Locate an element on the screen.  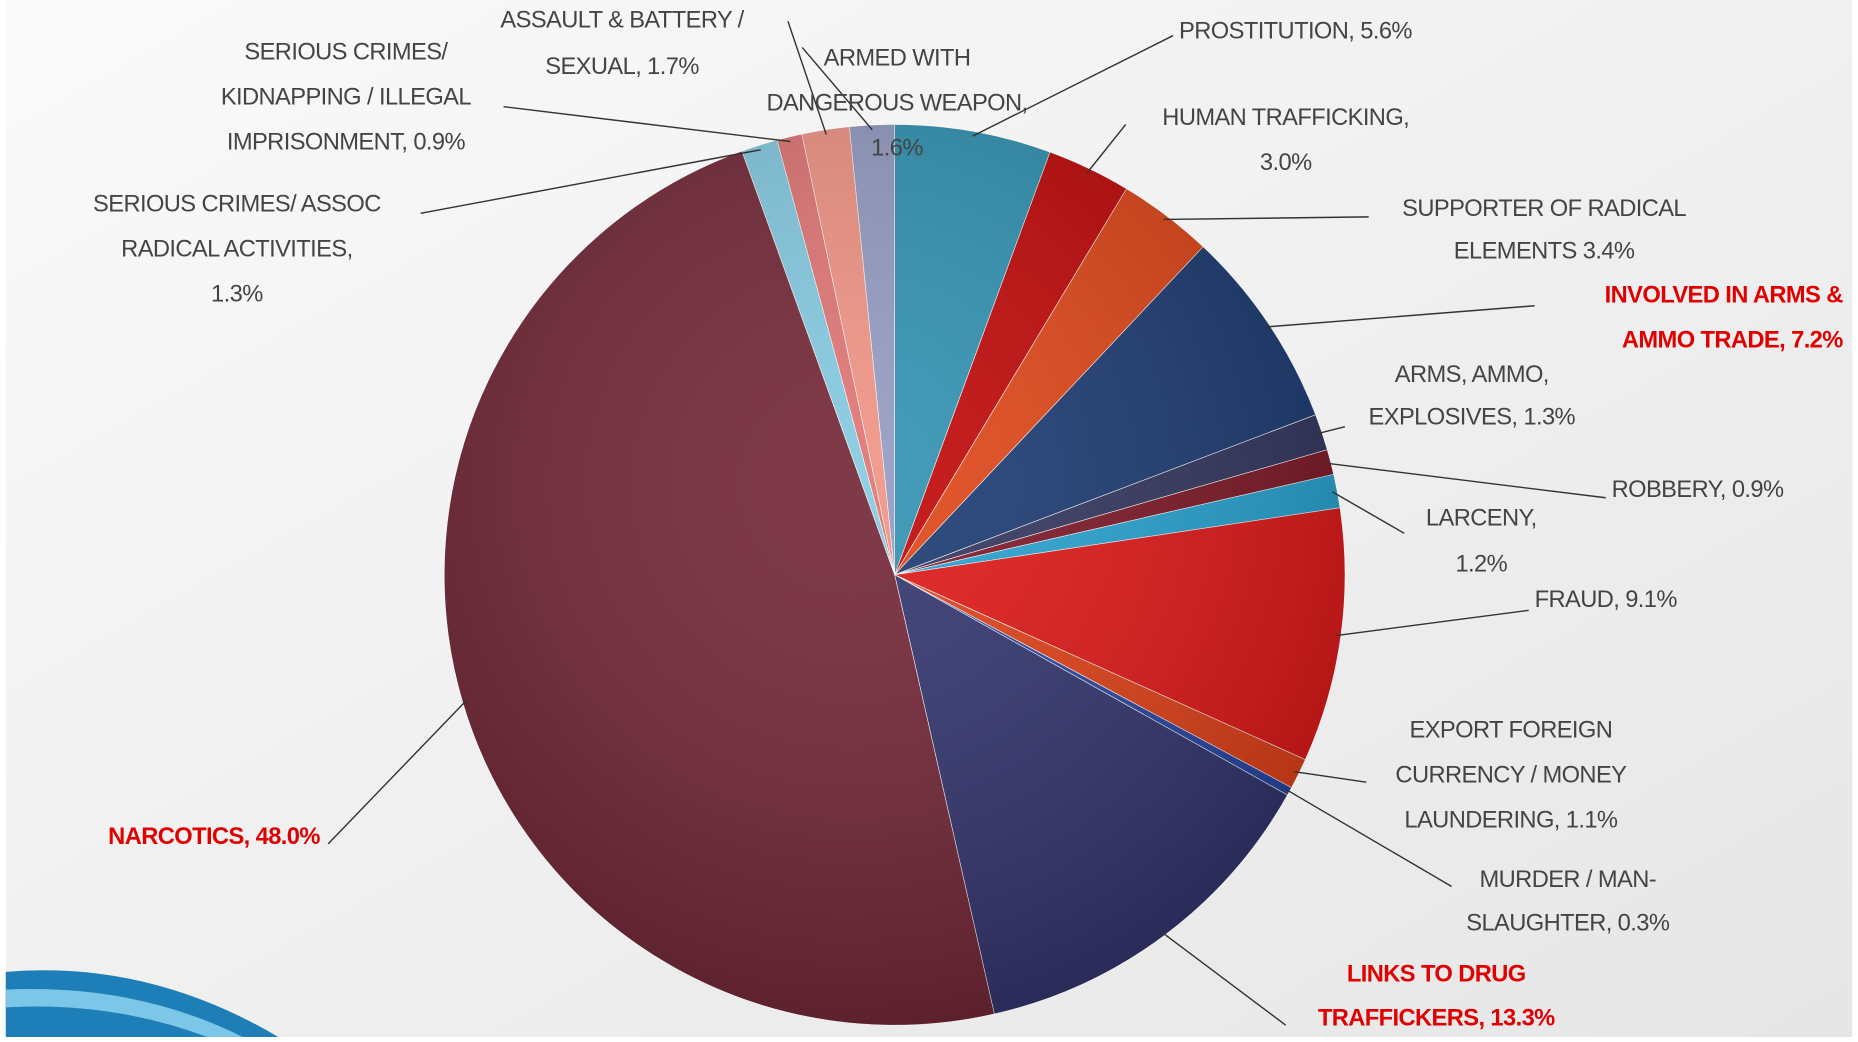
data-label: ARMS, AMMO, is located at coordinates (1472, 375).